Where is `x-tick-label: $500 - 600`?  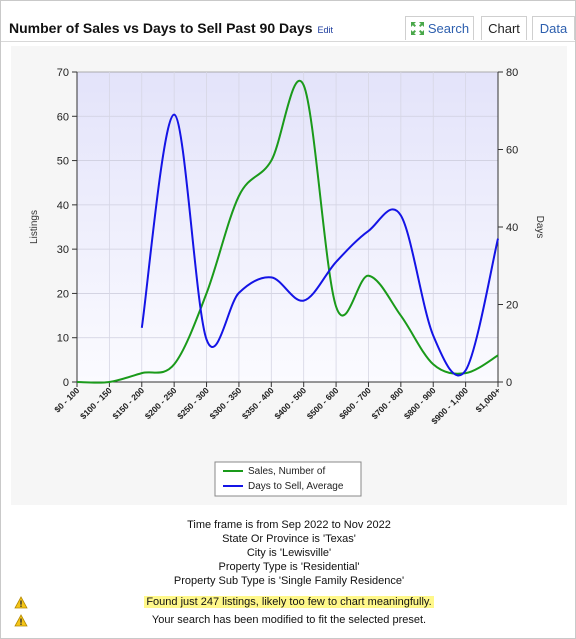
x-tick-label: $500 - 600 is located at coordinates (323, 403).